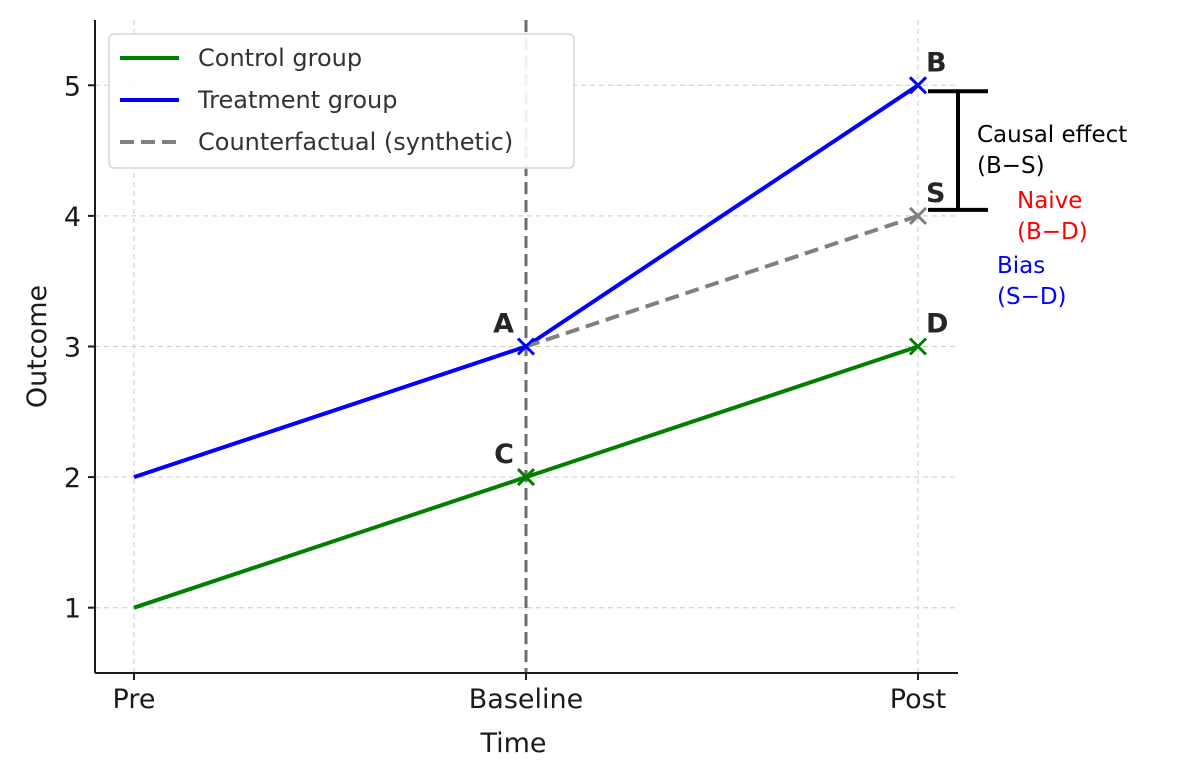  Describe the element at coordinates (937, 324) in the screenshot. I see `point-label-d: D` at that location.